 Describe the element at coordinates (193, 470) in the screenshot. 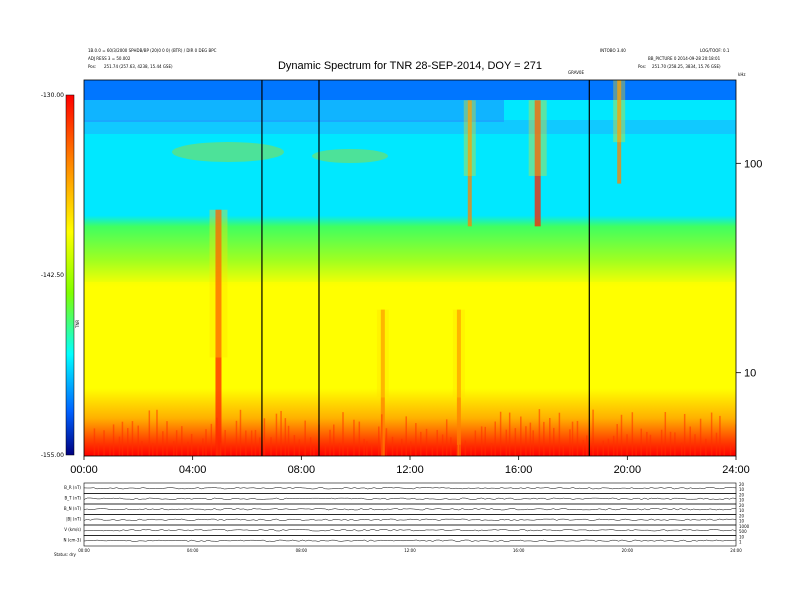

I see `x-tick-label: 04:00` at that location.